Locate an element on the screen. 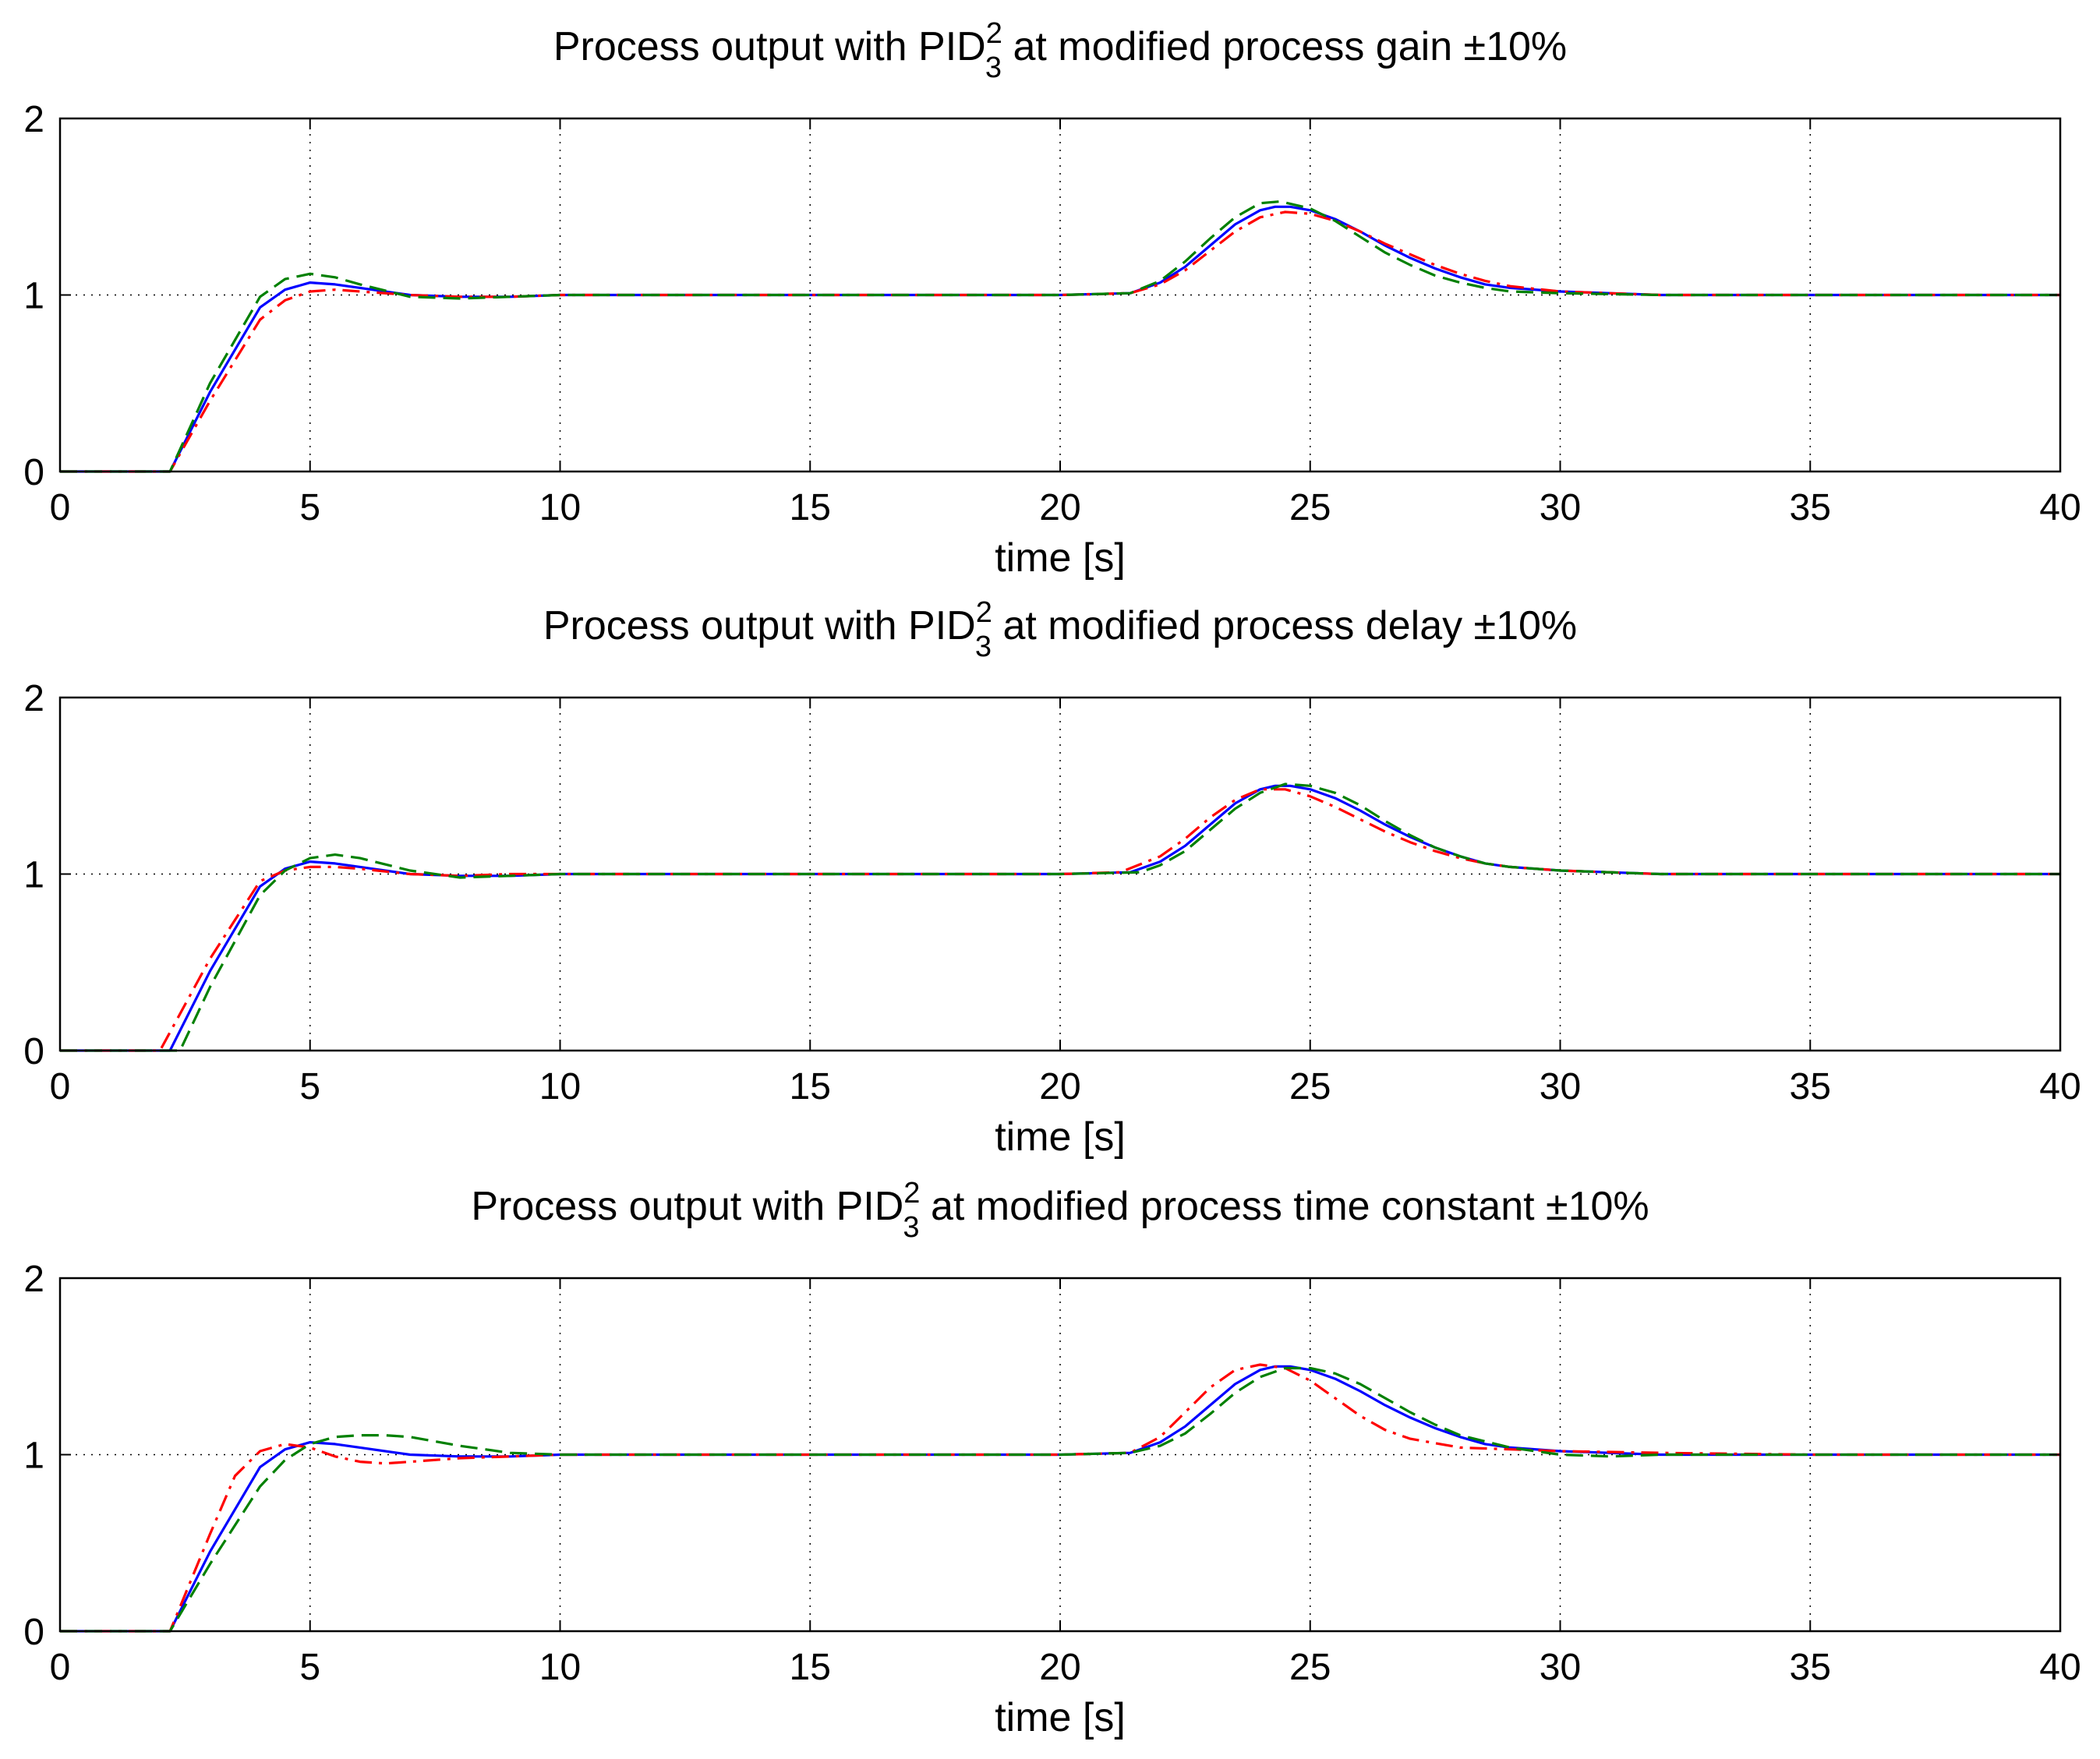 The image size is (2100, 1759). title-rest: at modified process time constant ±10% is located at coordinates (1285, 1206).